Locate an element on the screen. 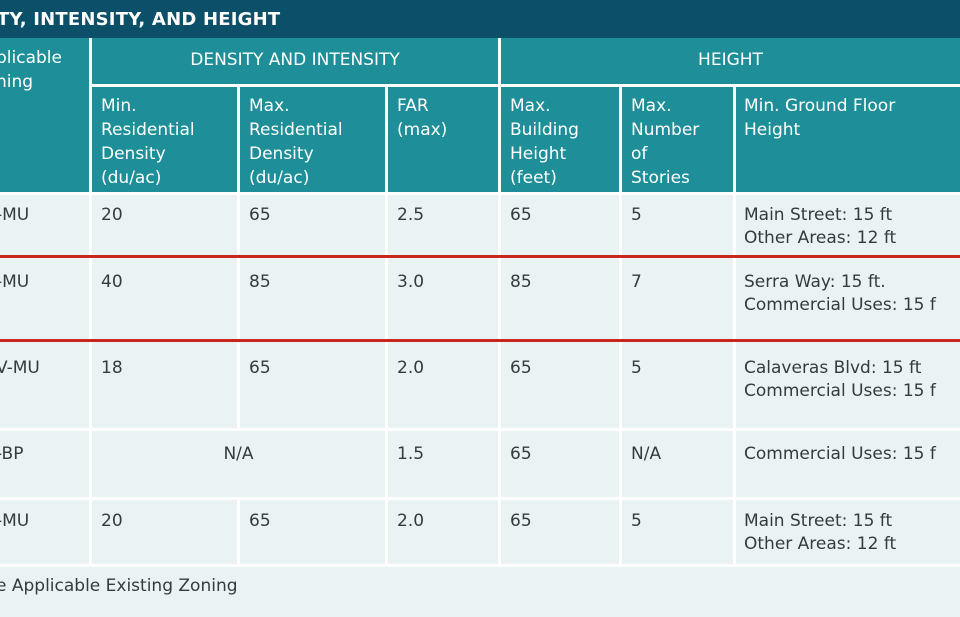 The width and height of the screenshot is (960, 617). highlight-line-bottom is located at coordinates (480, 340).